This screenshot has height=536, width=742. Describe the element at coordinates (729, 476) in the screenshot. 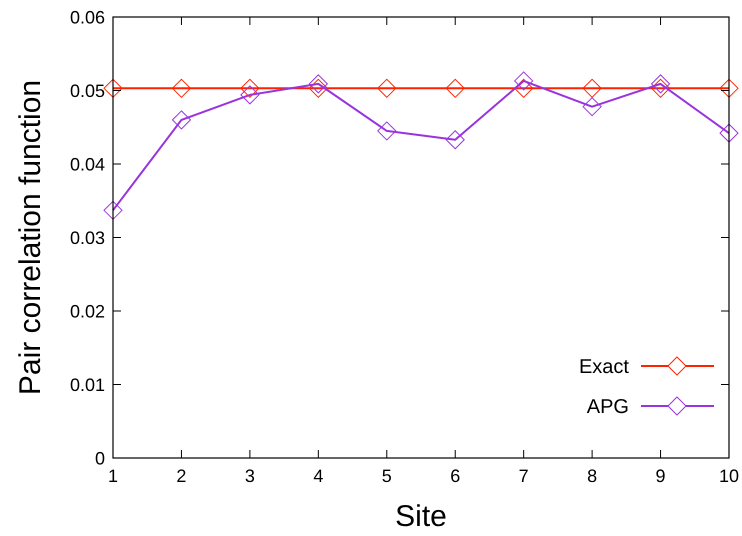

I see `x-tick-label: 10` at that location.